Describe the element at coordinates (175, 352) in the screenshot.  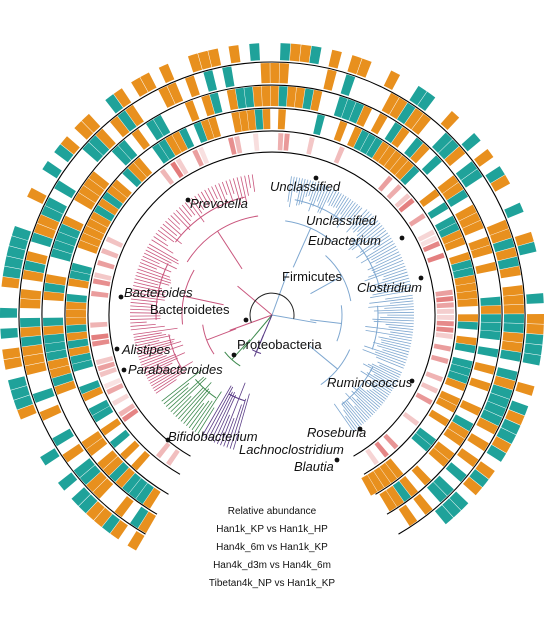
I see `bacteroidetes-clade-arc` at that location.